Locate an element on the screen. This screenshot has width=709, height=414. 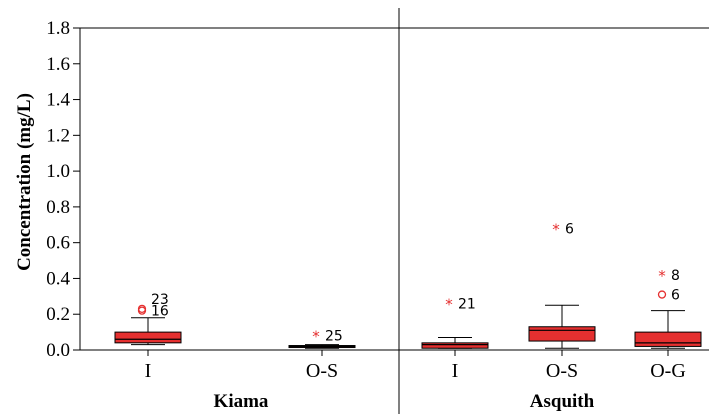
y-axis-title: Concentration (mg/L) is located at coordinates (24, 182).